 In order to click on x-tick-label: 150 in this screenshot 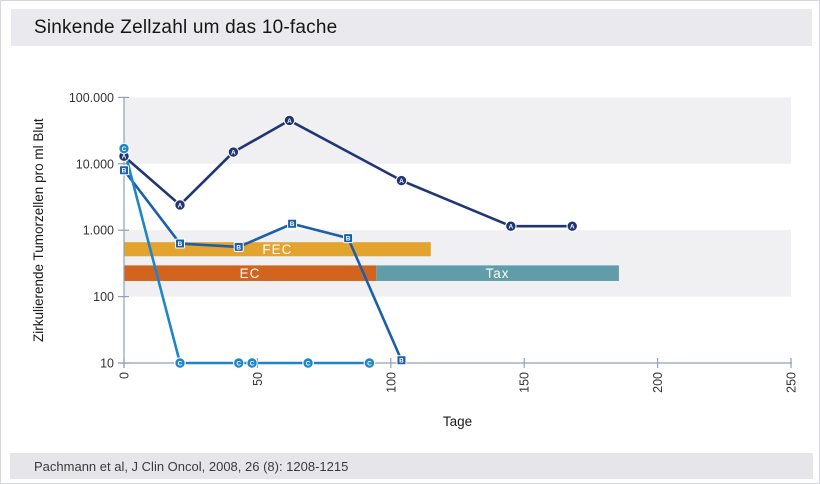, I will do `click(525, 382)`.